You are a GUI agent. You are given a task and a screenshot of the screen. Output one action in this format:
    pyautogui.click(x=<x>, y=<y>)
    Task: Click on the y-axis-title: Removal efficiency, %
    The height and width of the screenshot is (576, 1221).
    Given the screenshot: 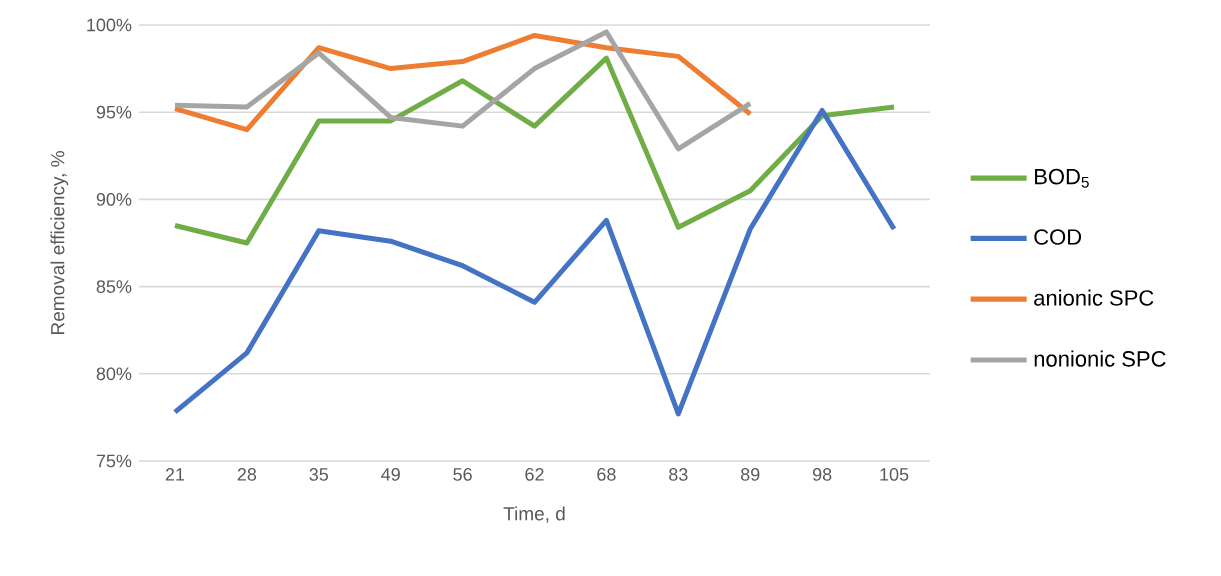 What is the action you would take?
    pyautogui.click(x=59, y=242)
    